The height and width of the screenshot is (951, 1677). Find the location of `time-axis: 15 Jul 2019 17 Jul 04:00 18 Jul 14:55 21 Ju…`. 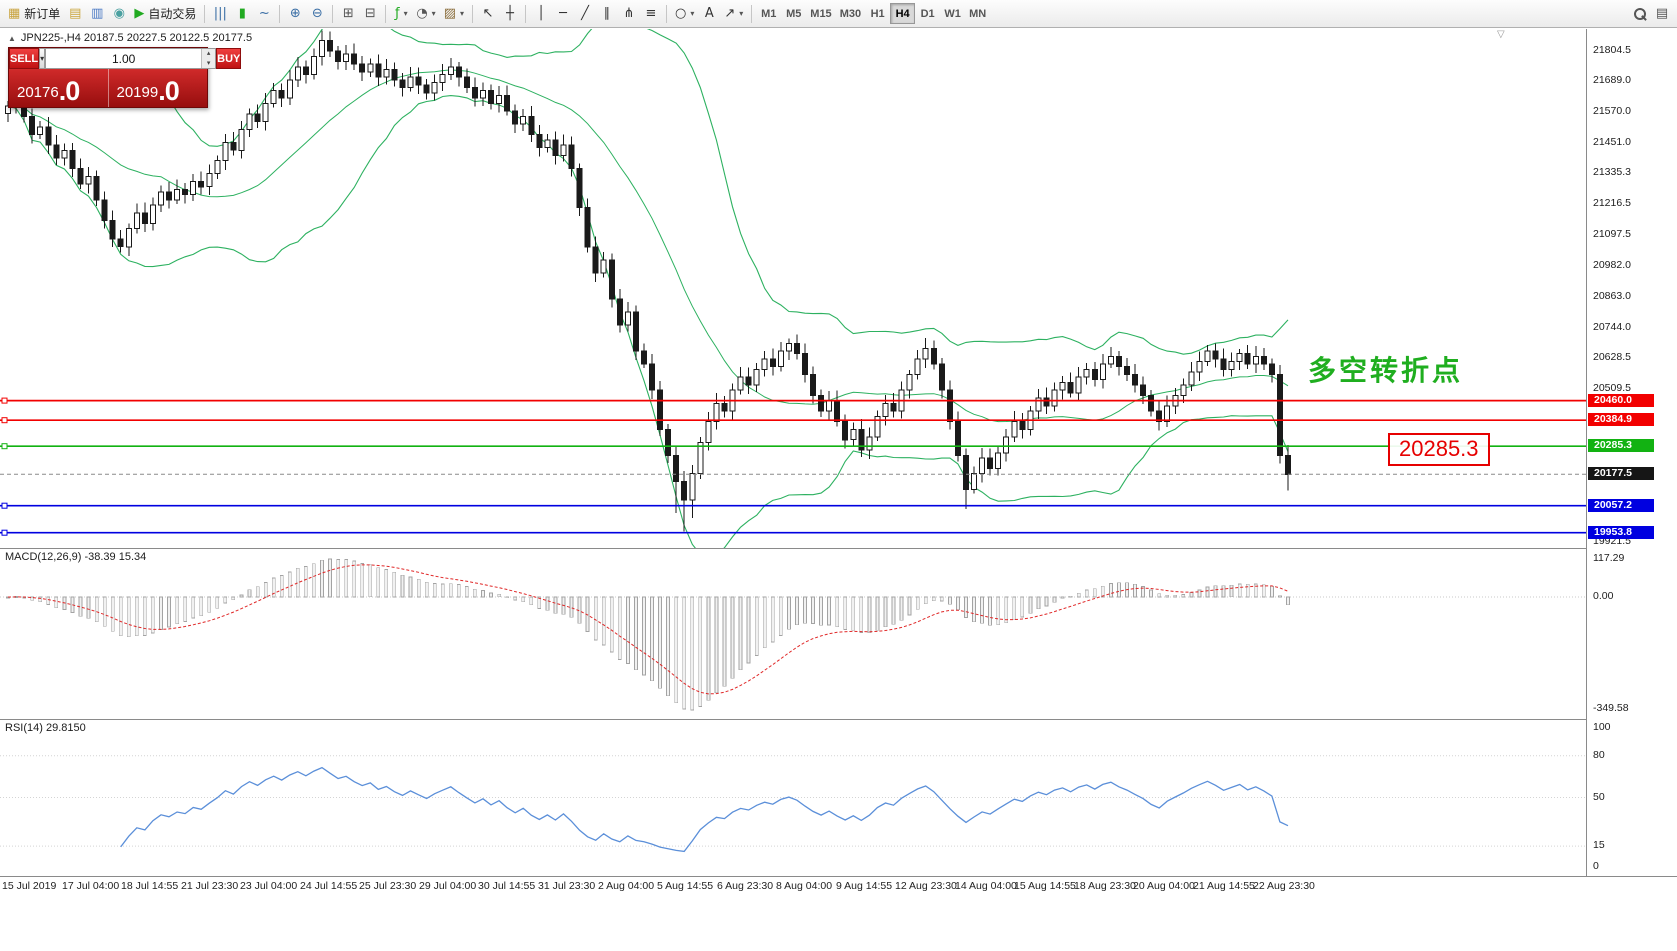

time-axis: 15 Jul 2019 17 Jul 04:00 18 Jul 14:55 21 Ju… is located at coordinates (838, 886).